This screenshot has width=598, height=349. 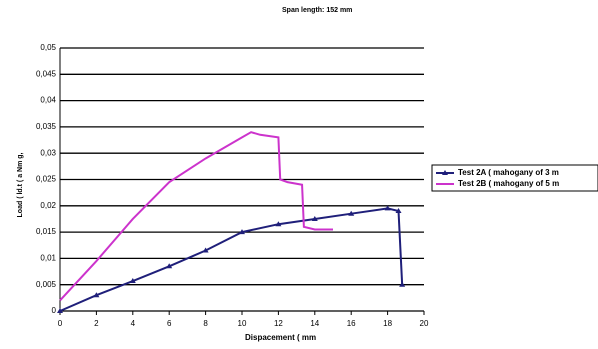 I want to click on x-tick-label: 2, so click(x=96, y=323).